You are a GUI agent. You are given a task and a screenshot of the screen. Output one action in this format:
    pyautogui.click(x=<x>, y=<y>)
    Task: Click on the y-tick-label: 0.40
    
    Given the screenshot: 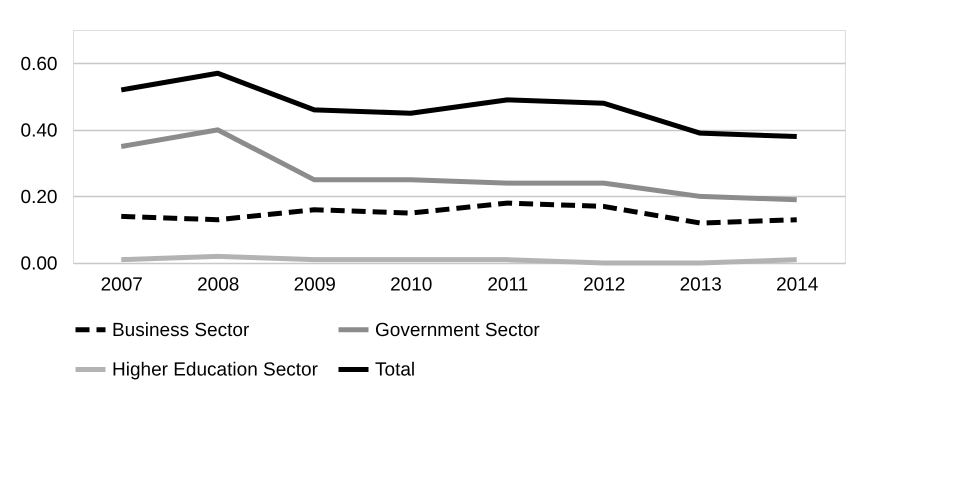 What is the action you would take?
    pyautogui.click(x=39, y=131)
    